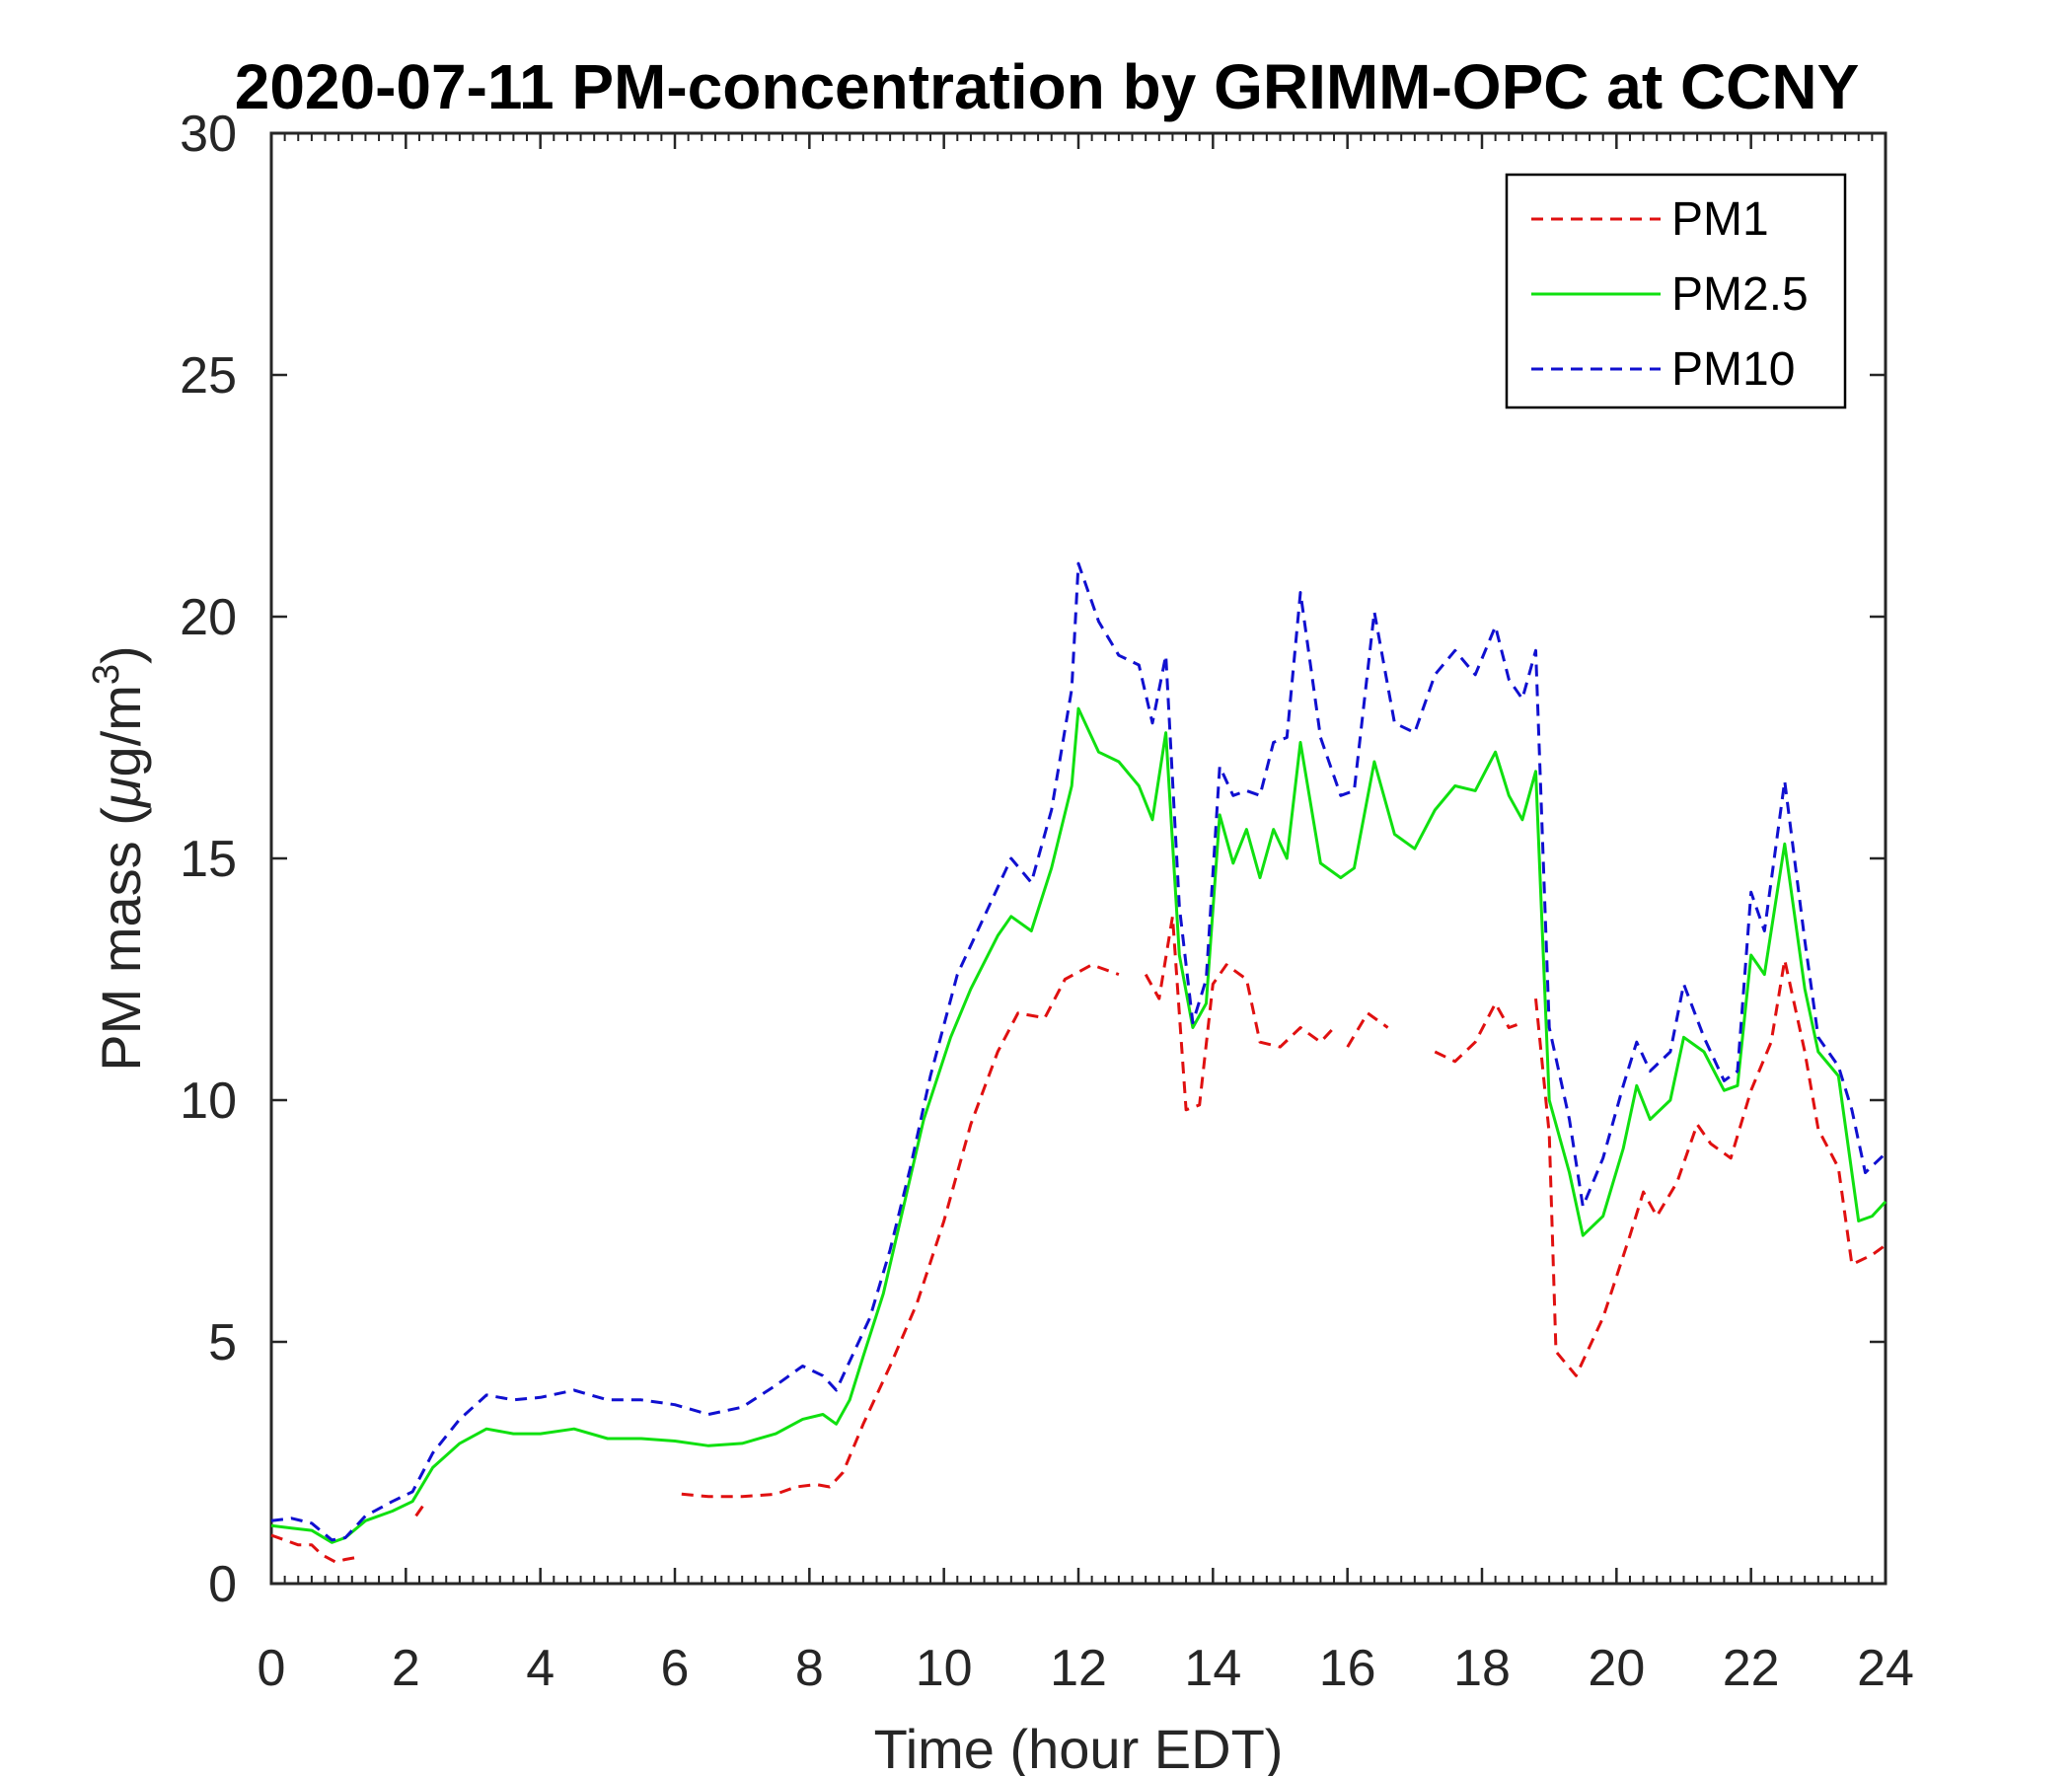 This screenshot has width=2072, height=1776. I want to click on y-tick-labels: 0 5 10 15 20 25 30, so click(209, 859).